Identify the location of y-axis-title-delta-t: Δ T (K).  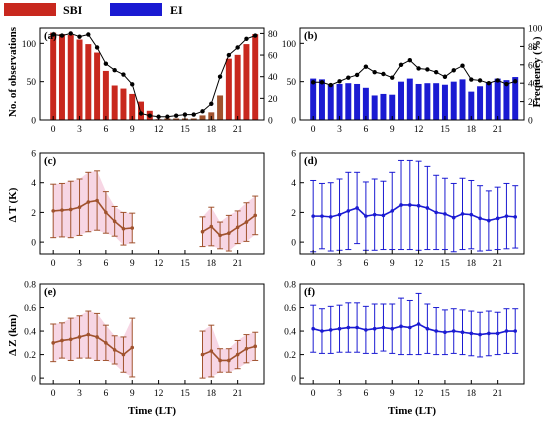
(13, 204).